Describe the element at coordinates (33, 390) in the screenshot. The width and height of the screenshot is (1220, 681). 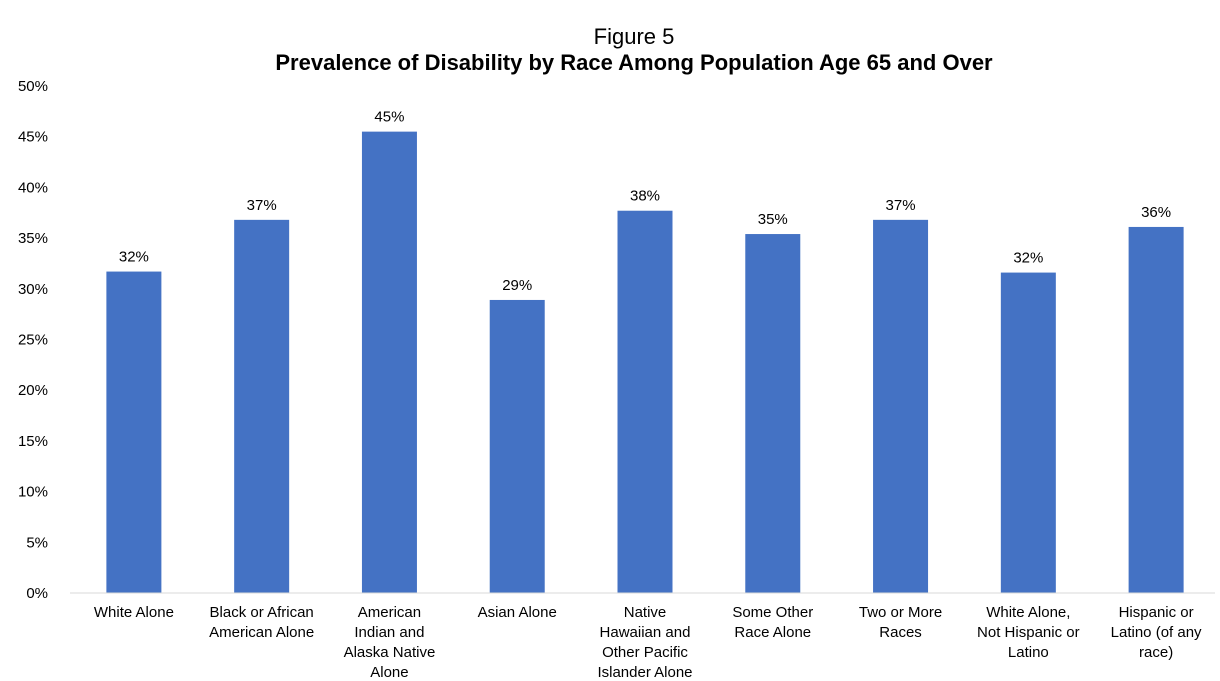
I see `y-tick-label: 20%` at that location.